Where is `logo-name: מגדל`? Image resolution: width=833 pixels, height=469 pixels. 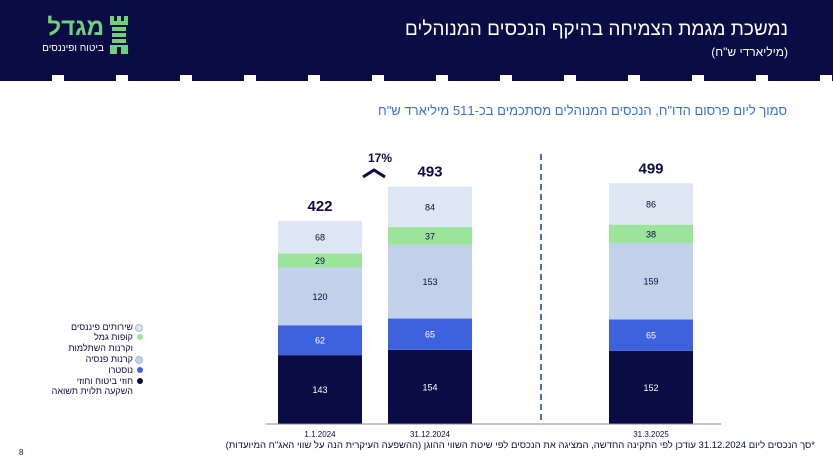 logo-name: מגדל is located at coordinates (75, 27).